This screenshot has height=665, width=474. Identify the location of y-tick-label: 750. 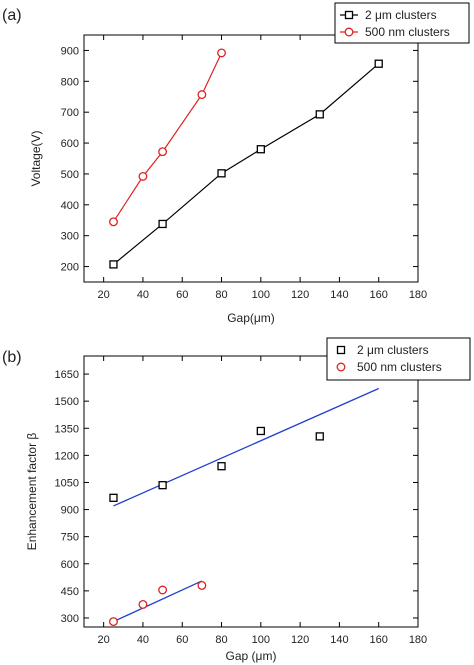
(70, 538).